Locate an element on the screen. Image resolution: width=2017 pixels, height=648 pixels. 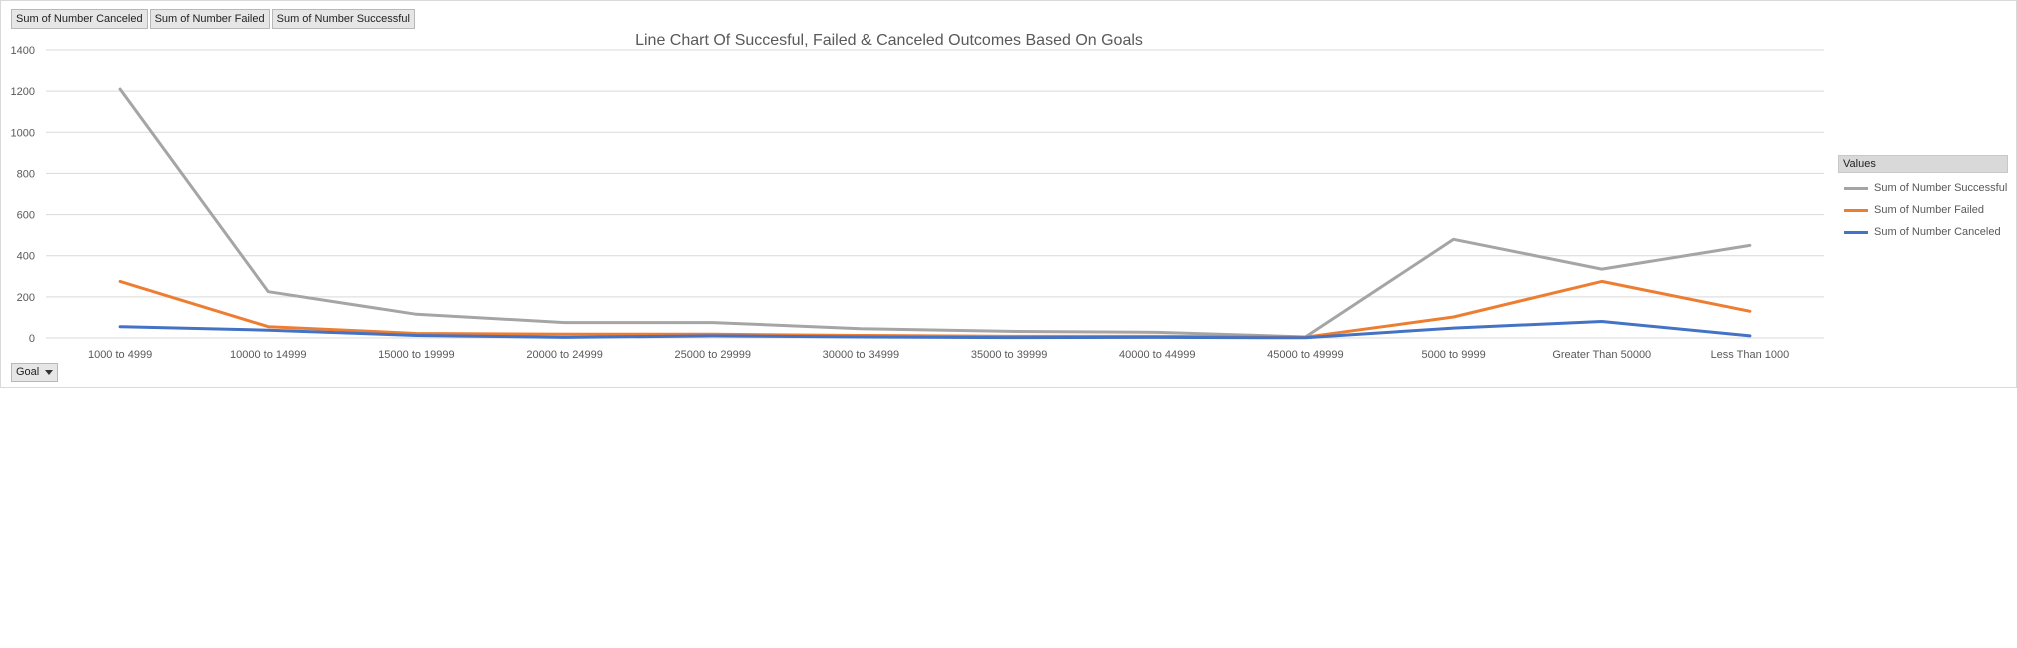
series-line-sum-of-number-canceled is located at coordinates (935, 330).